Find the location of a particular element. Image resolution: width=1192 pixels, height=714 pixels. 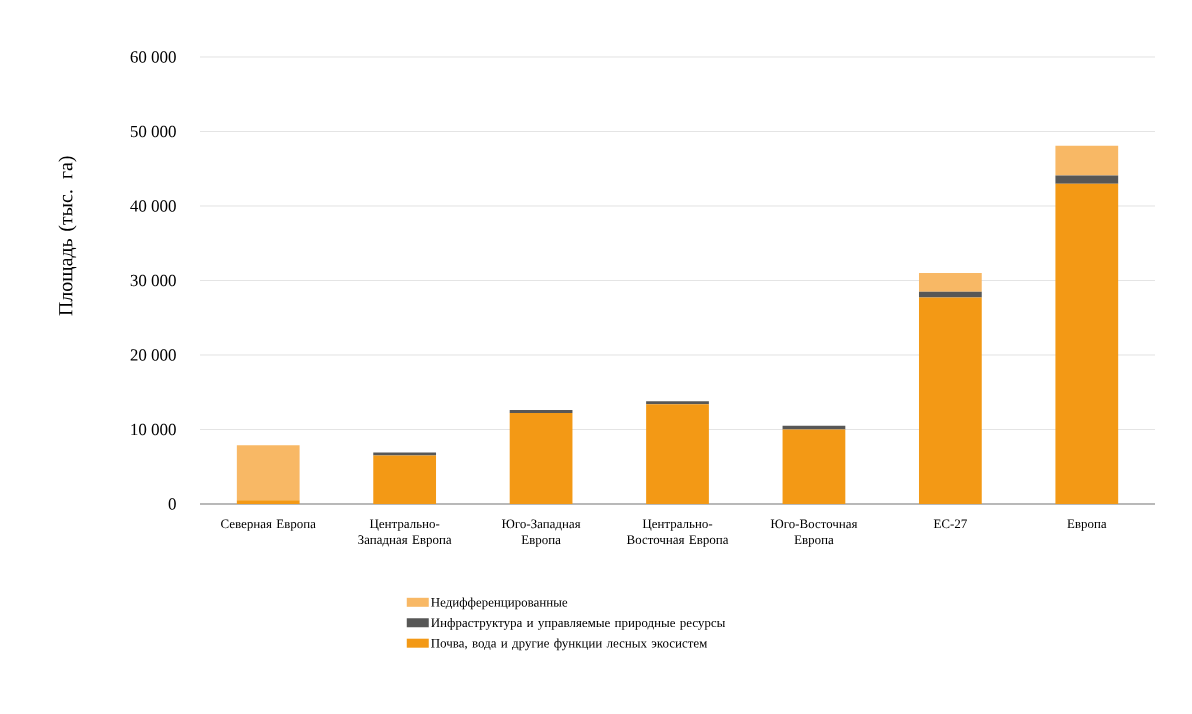

x-tick-label: Северная Европа is located at coordinates (268, 525).